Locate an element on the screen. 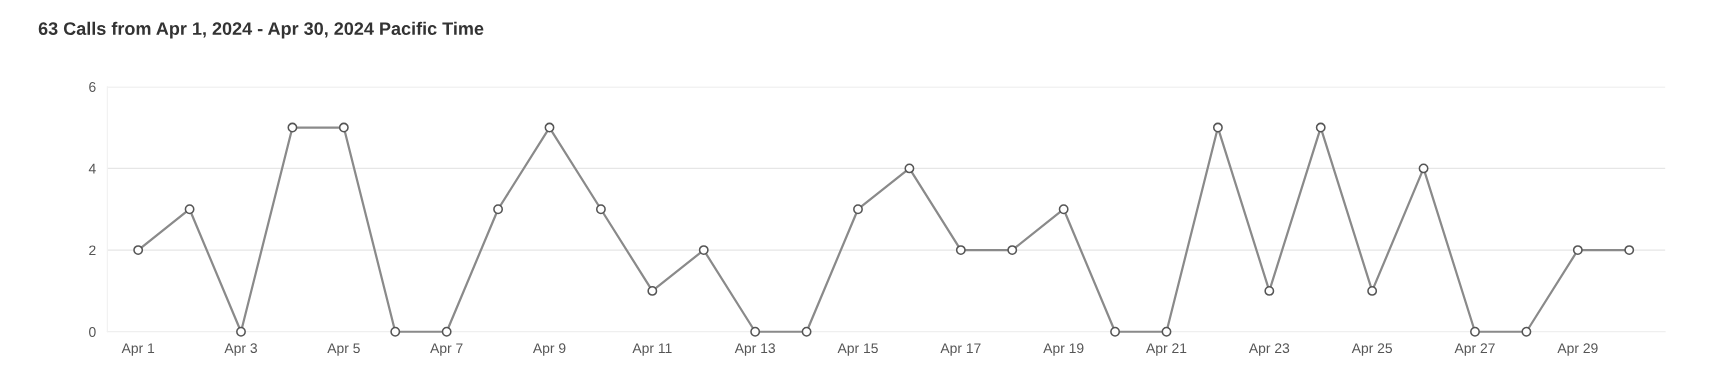 The height and width of the screenshot is (377, 1731). x-tick-label: Apr 17 is located at coordinates (960, 349).